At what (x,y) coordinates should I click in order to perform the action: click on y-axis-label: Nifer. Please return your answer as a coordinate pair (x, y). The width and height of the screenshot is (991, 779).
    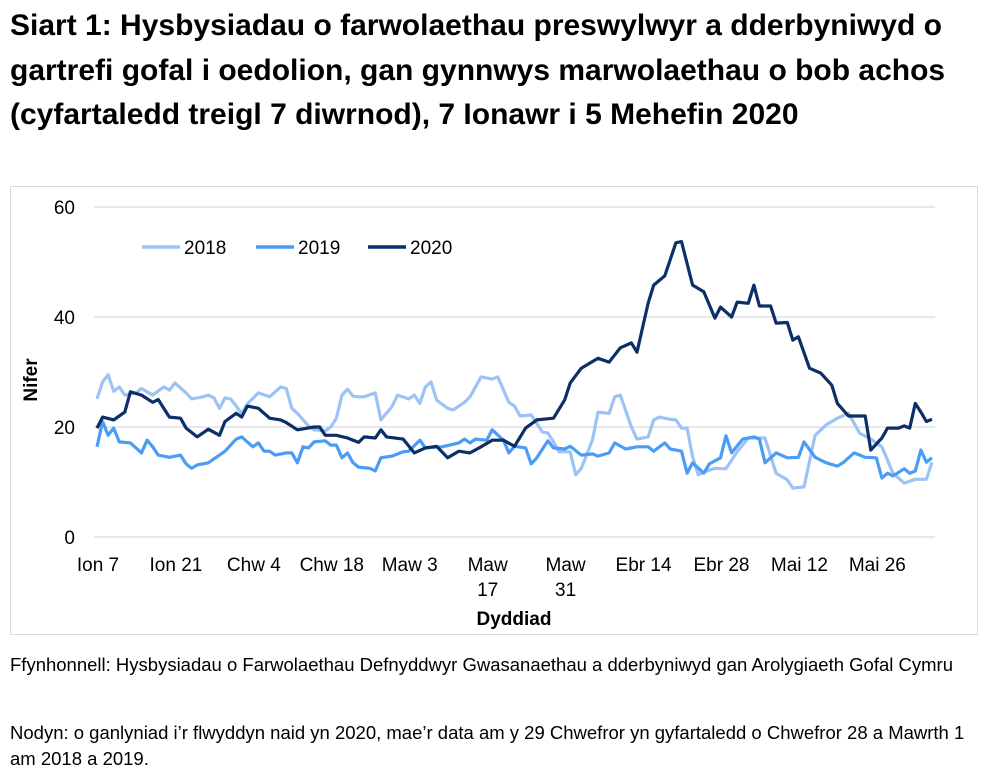
    Looking at the image, I should click on (31, 380).